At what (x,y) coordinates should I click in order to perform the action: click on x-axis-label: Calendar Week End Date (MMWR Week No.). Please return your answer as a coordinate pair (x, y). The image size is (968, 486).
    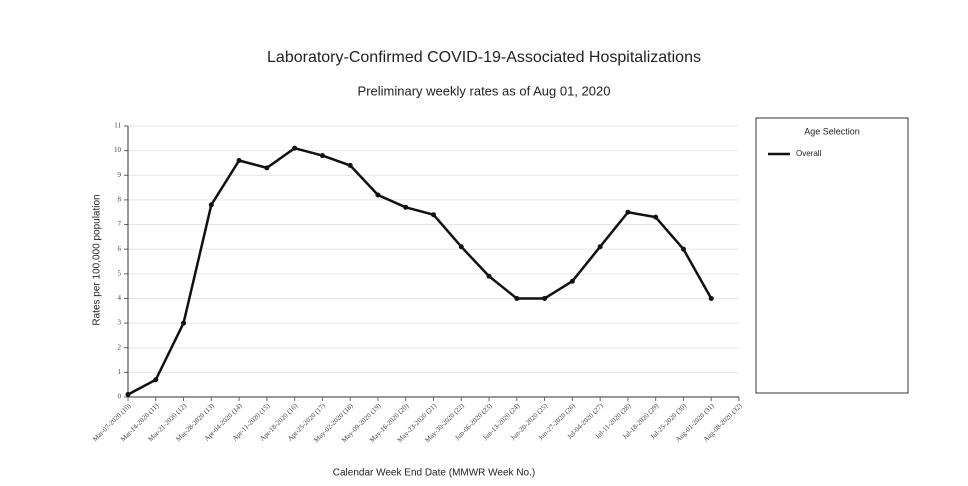
    Looking at the image, I should click on (434, 473).